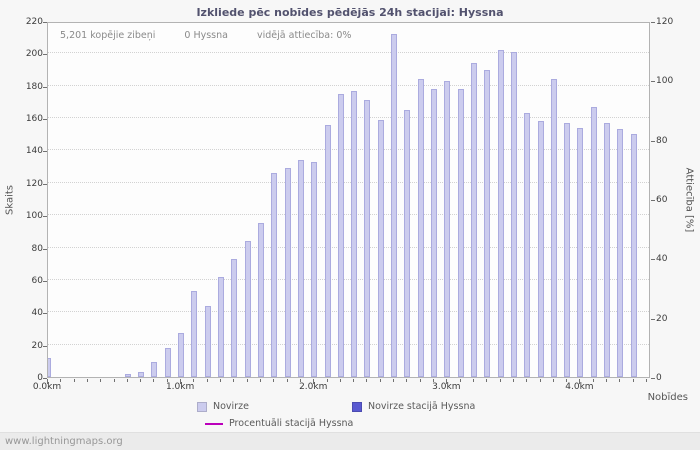 The image size is (700, 450). I want to click on procentuali-line-swatch, so click(214, 423).